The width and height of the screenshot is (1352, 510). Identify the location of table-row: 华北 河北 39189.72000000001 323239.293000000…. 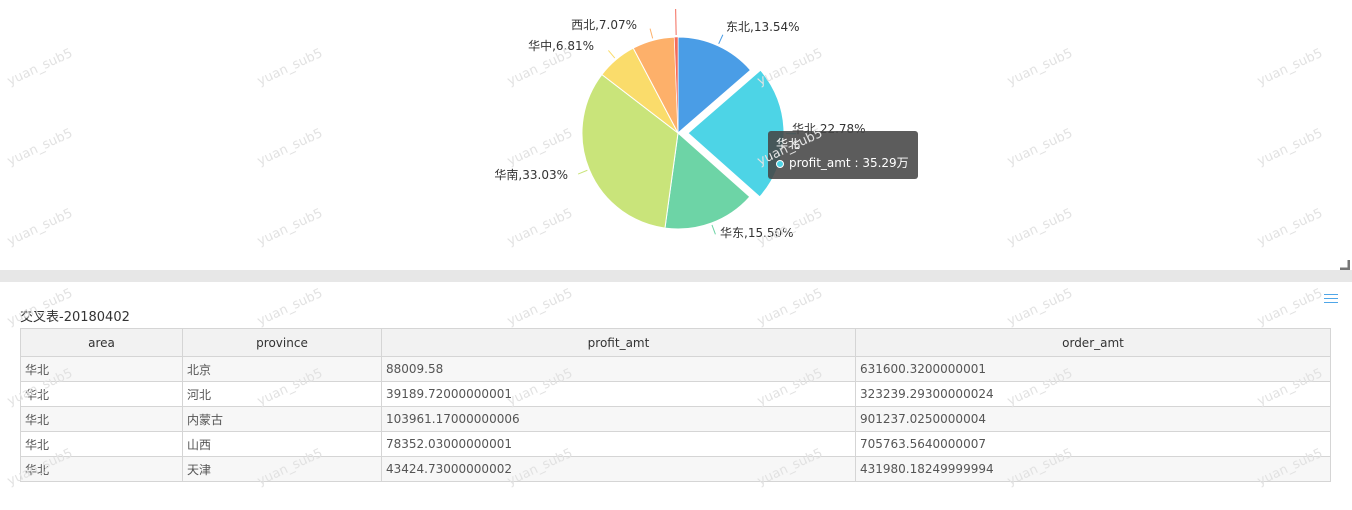
(675, 394).